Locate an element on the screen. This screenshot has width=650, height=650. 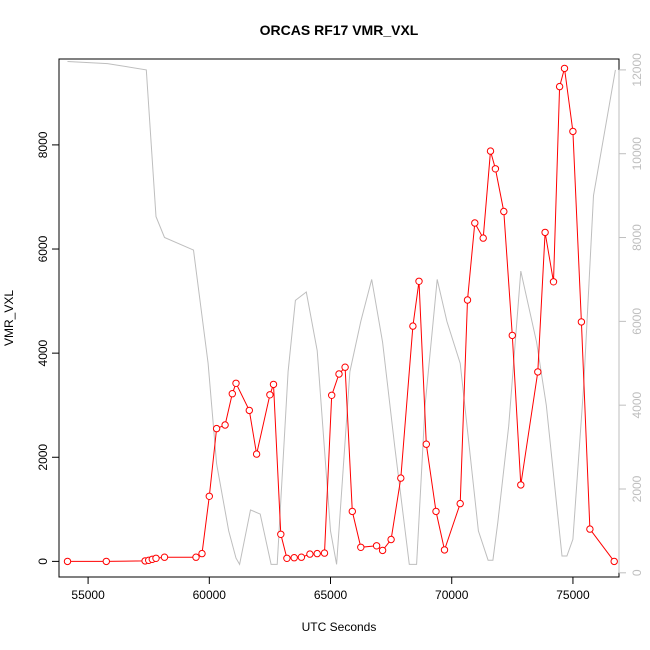
x-axis: 55000 60000 65000 70000 75000 is located at coordinates (330, 589).